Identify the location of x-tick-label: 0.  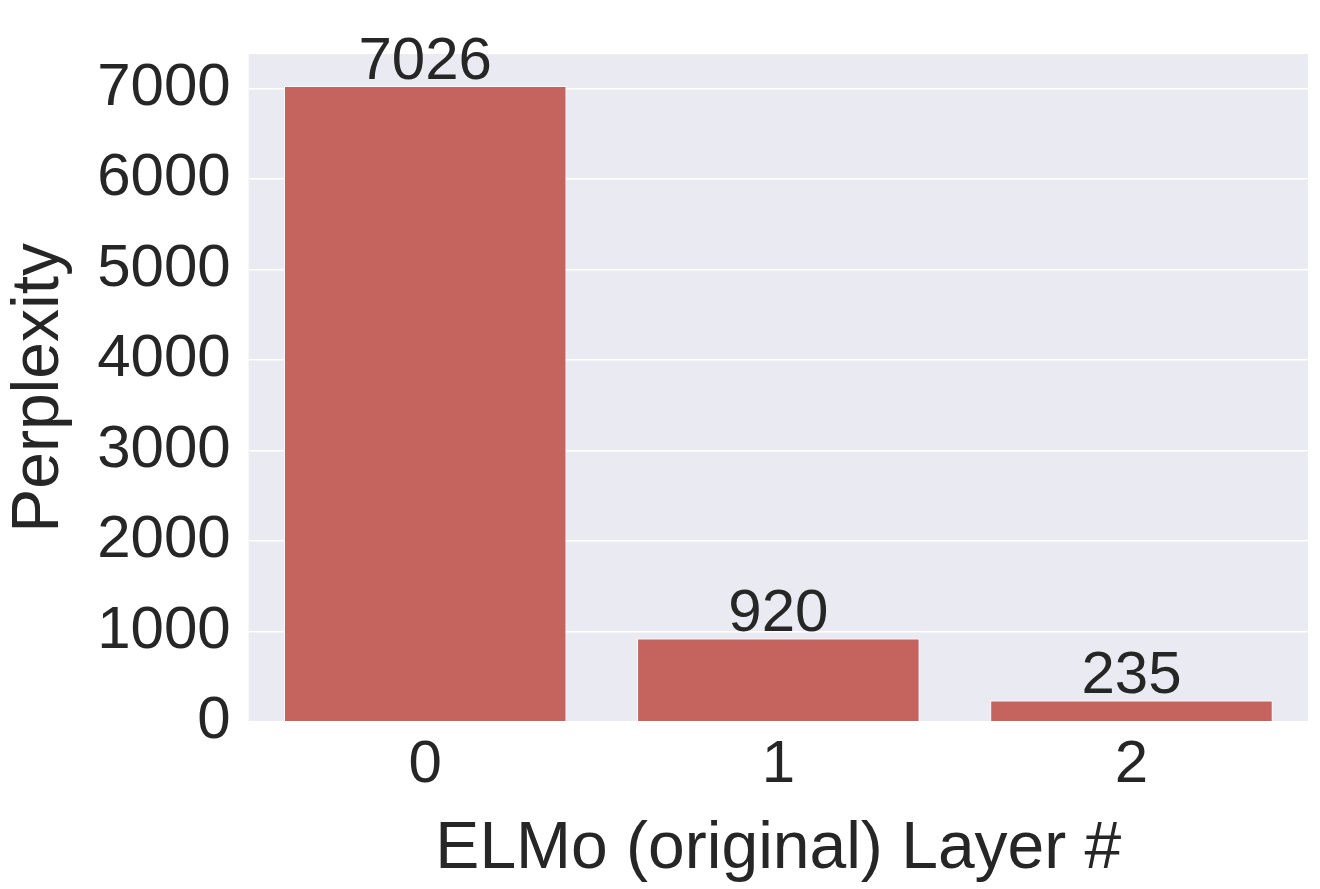
(425, 762).